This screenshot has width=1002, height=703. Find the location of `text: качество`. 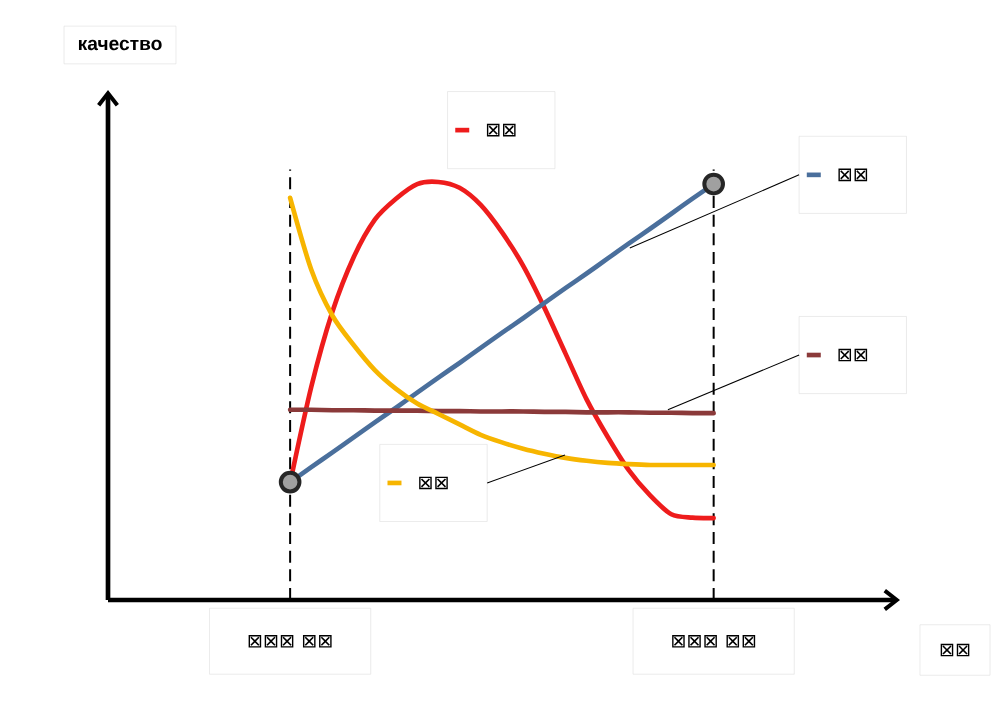

text: качество is located at coordinates (120, 45).